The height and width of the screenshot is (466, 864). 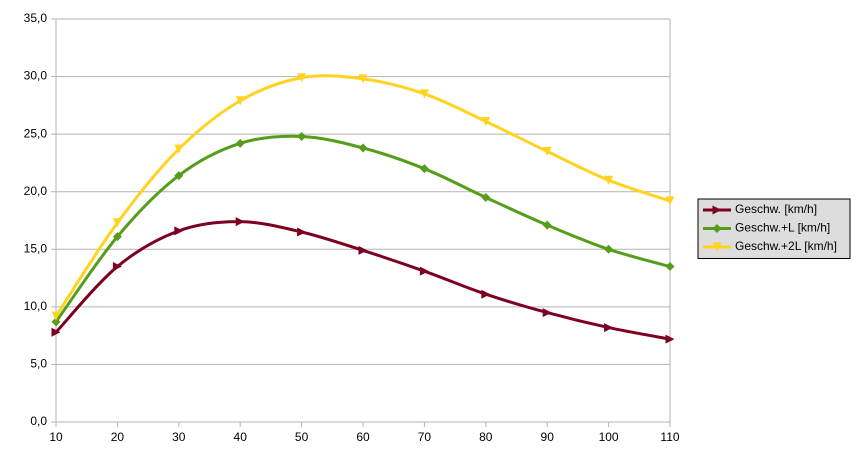 I want to click on legend-label: Geschw.+L [km/h], so click(x=782, y=228).